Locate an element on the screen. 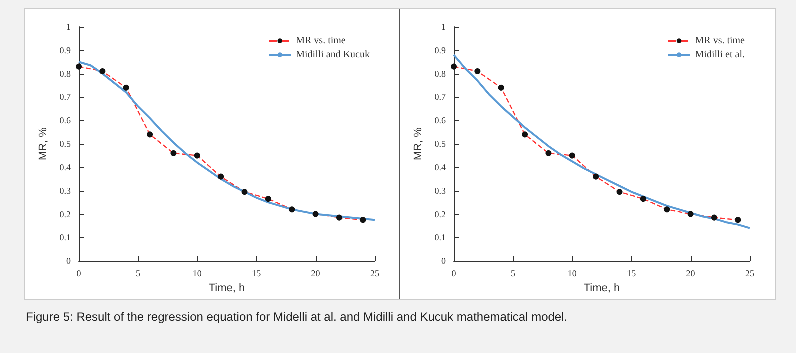  legend-label: Midilli and Kucuk is located at coordinates (333, 55).